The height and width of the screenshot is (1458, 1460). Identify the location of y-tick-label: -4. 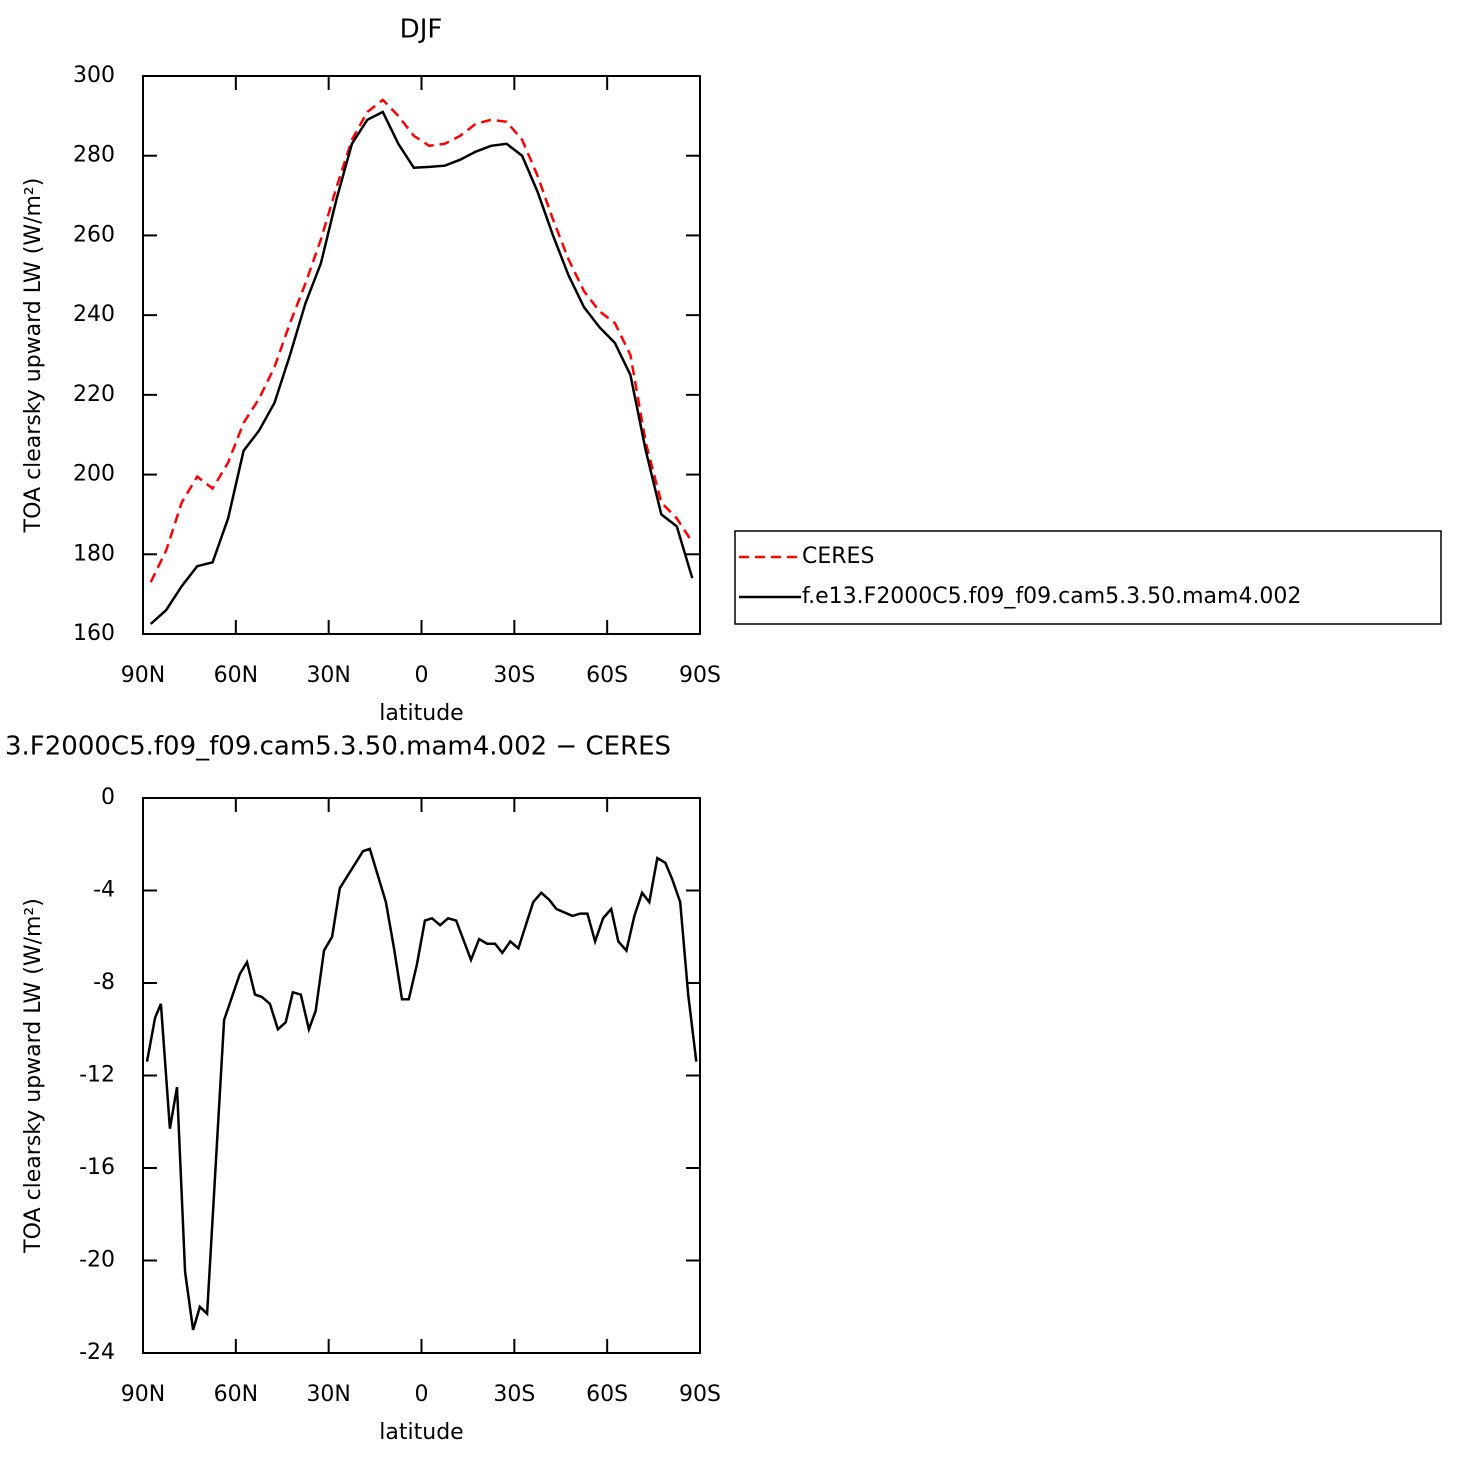
(104, 890).